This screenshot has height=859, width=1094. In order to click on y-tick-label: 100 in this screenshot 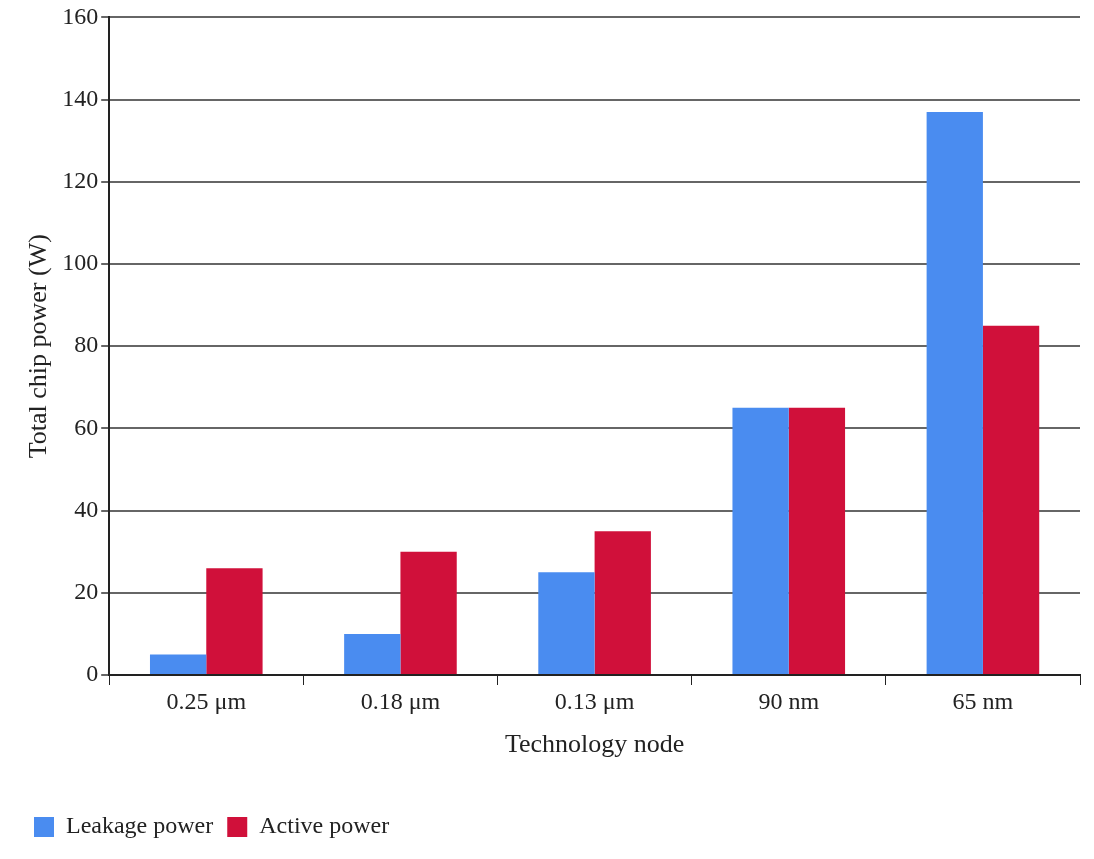, I will do `click(80, 262)`.